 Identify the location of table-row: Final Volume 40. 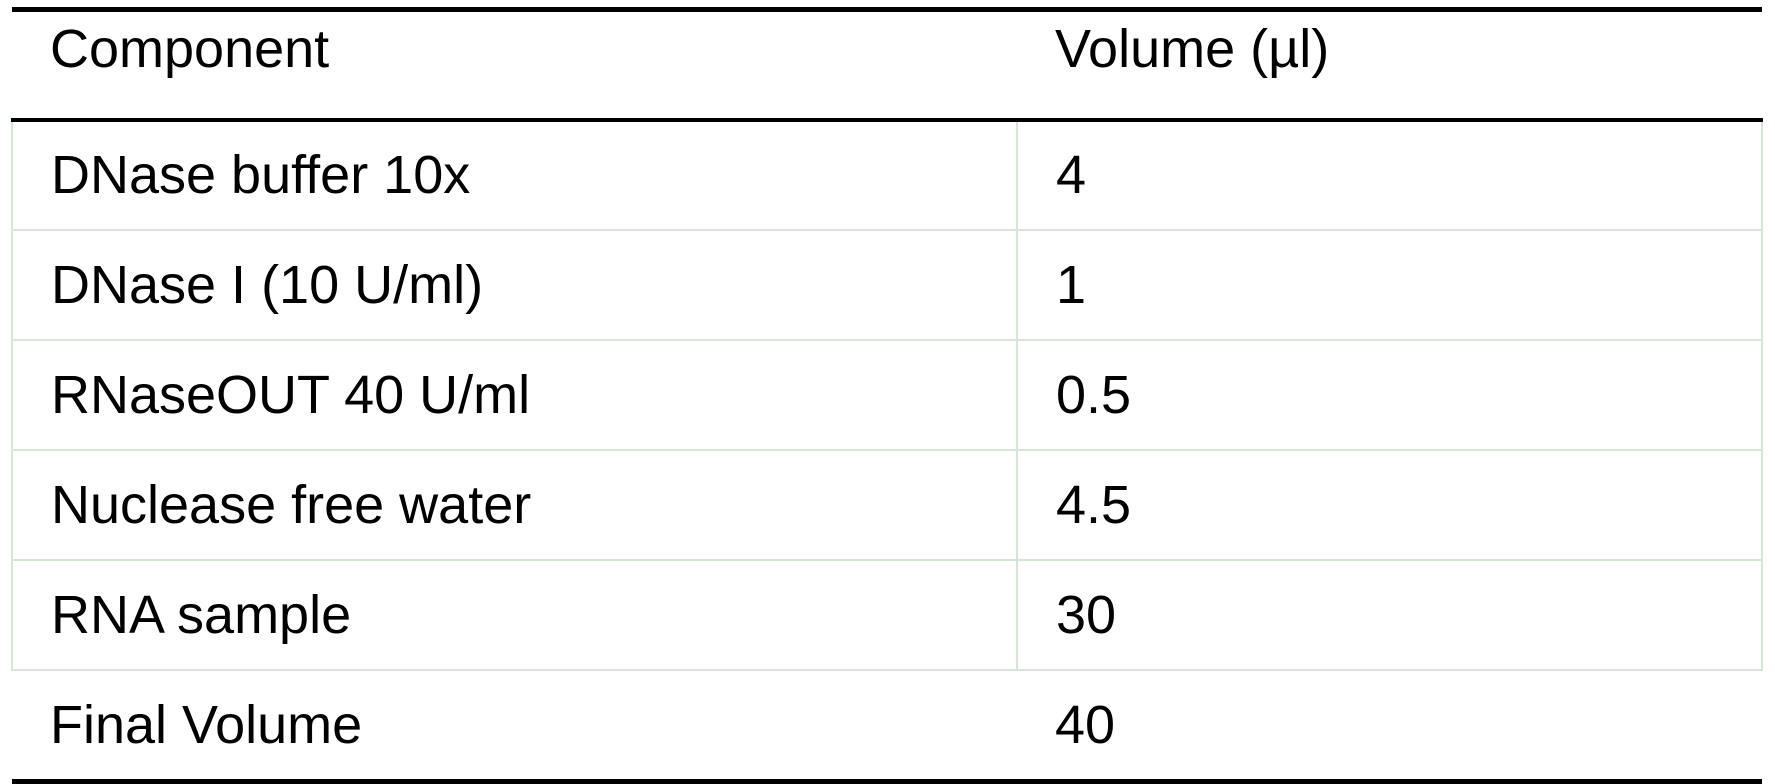
(887, 726).